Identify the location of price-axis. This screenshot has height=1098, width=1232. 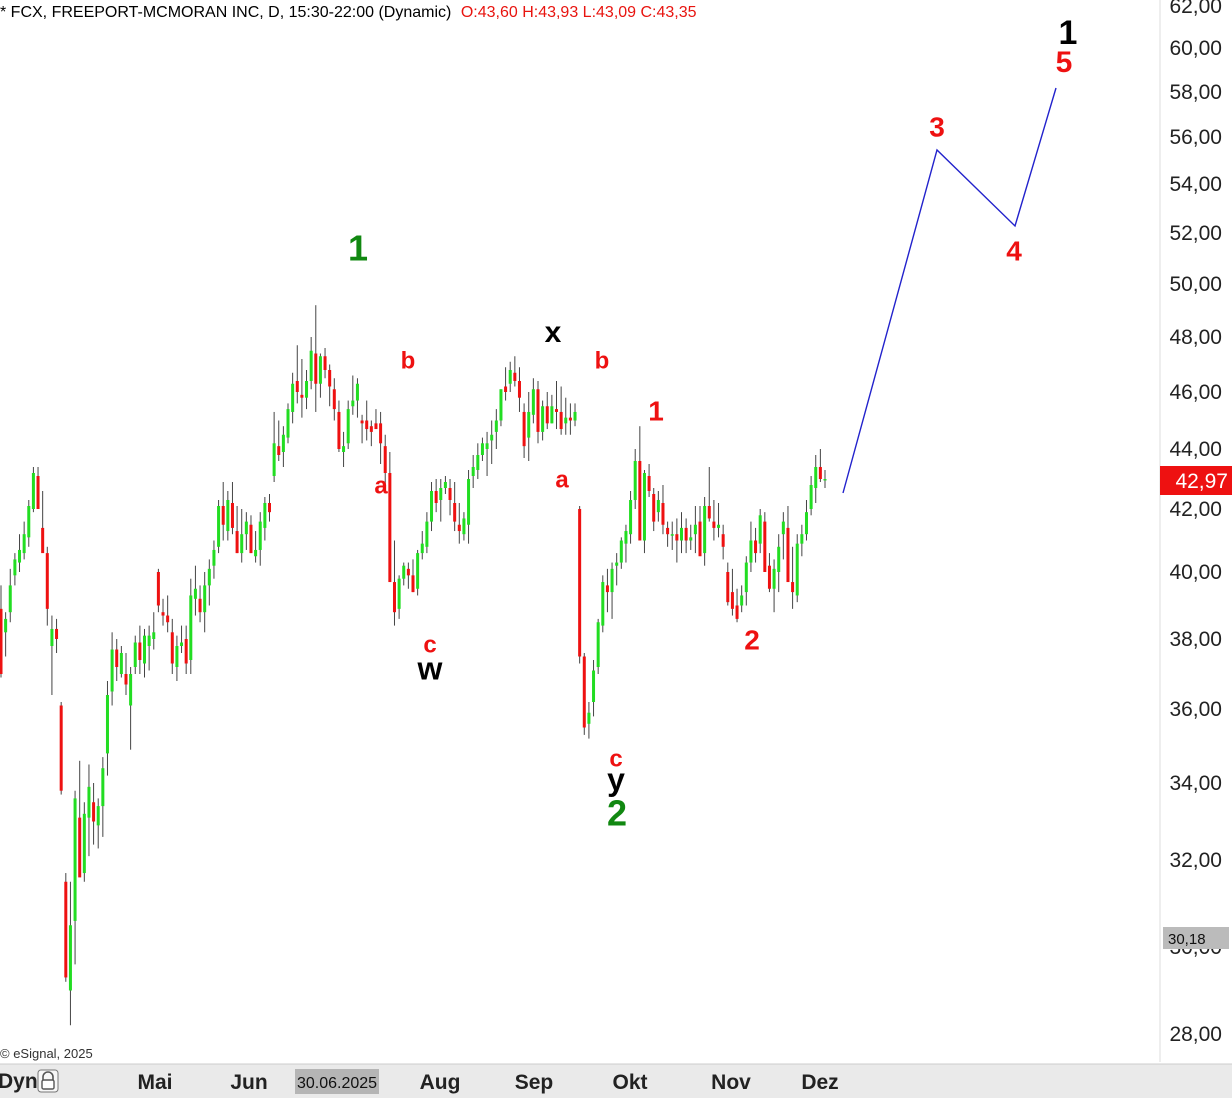
(1196, 531).